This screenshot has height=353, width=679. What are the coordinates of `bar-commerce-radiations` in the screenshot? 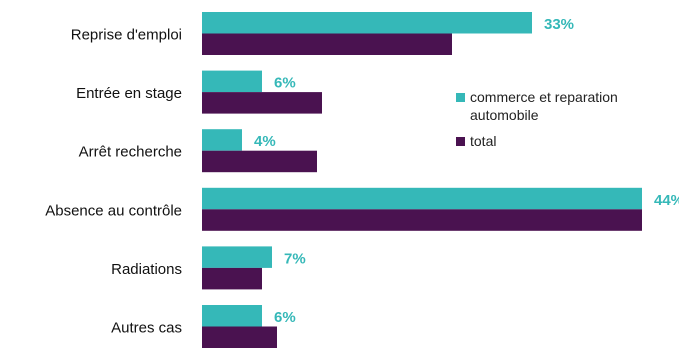 It's located at (237, 257).